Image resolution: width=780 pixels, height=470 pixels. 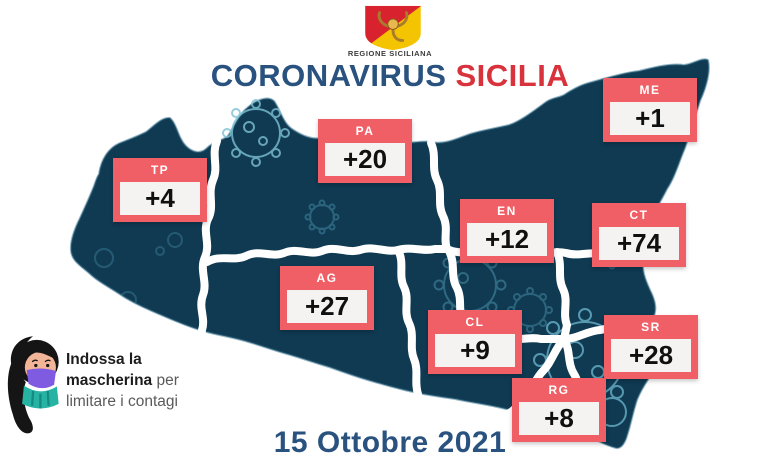 I want to click on province-value: +74, so click(x=639, y=243).